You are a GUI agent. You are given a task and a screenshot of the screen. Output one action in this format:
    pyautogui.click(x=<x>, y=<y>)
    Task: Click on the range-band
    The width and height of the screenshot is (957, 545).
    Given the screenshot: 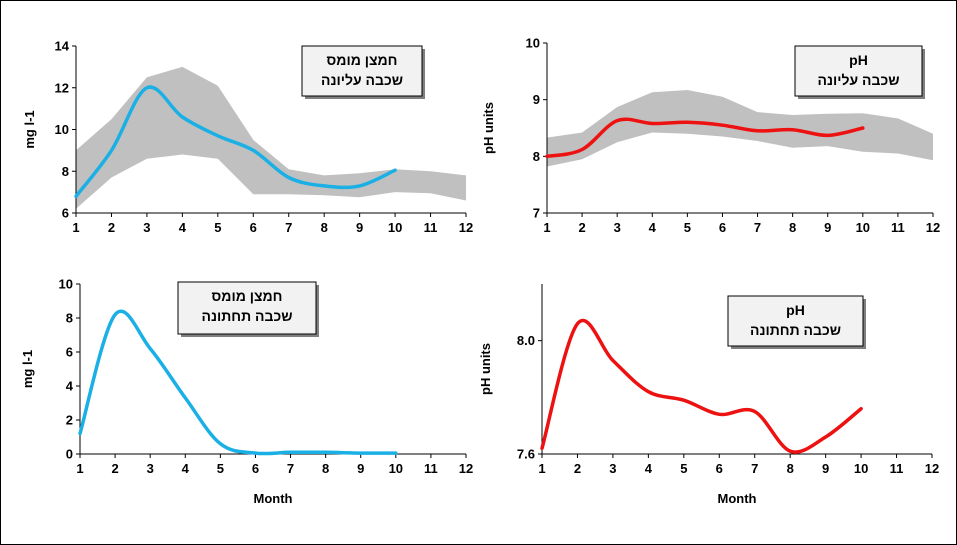 What is the action you would take?
    pyautogui.click(x=271, y=137)
    